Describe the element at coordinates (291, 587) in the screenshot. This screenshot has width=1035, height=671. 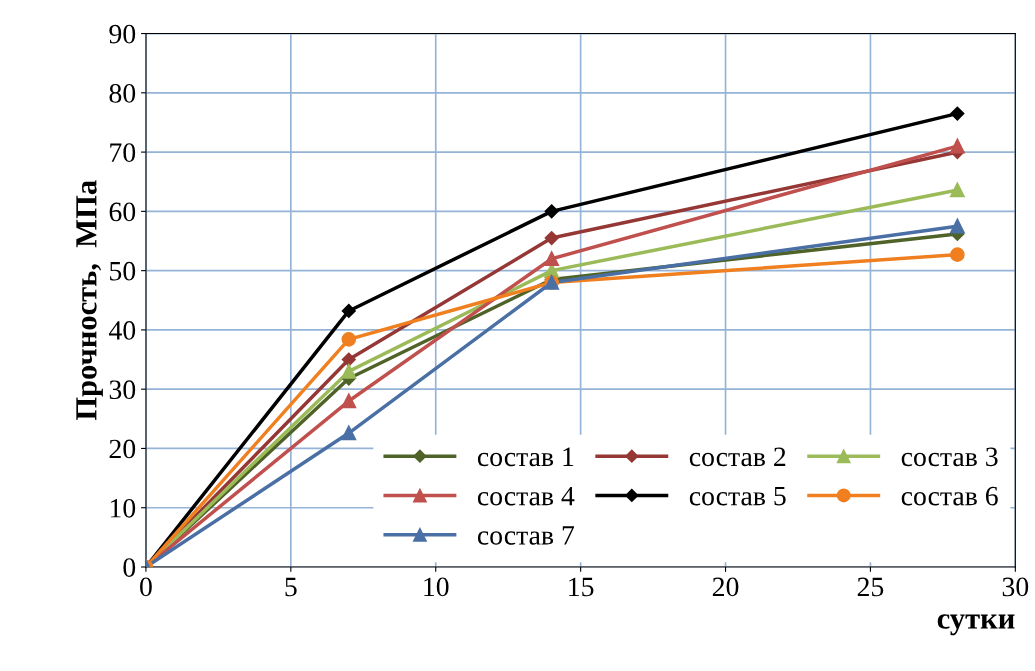
I see `x-tick-label: 5` at that location.